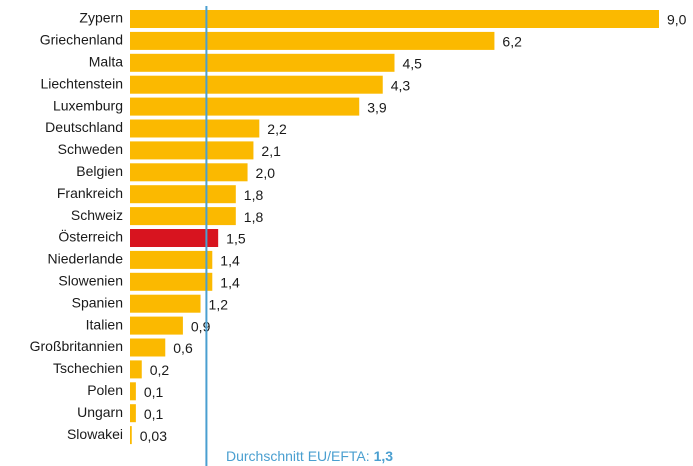 This screenshot has height=466, width=693. What do you see at coordinates (266, 173) in the screenshot?
I see `value-label: 2,0` at bounding box center [266, 173].